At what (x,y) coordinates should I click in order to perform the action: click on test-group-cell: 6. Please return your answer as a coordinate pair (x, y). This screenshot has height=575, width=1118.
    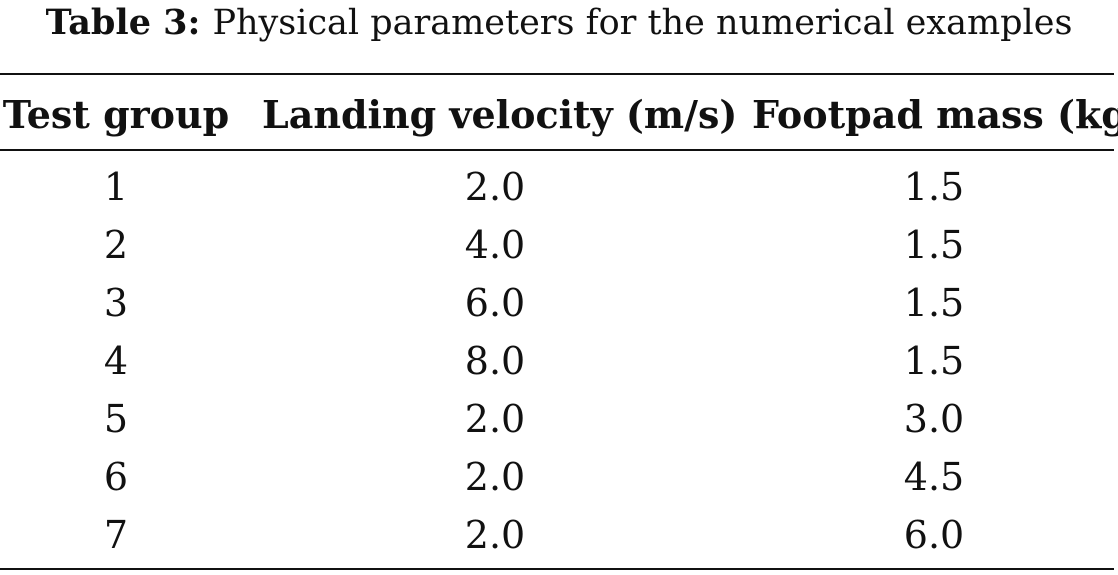
    Looking at the image, I should click on (116, 477).